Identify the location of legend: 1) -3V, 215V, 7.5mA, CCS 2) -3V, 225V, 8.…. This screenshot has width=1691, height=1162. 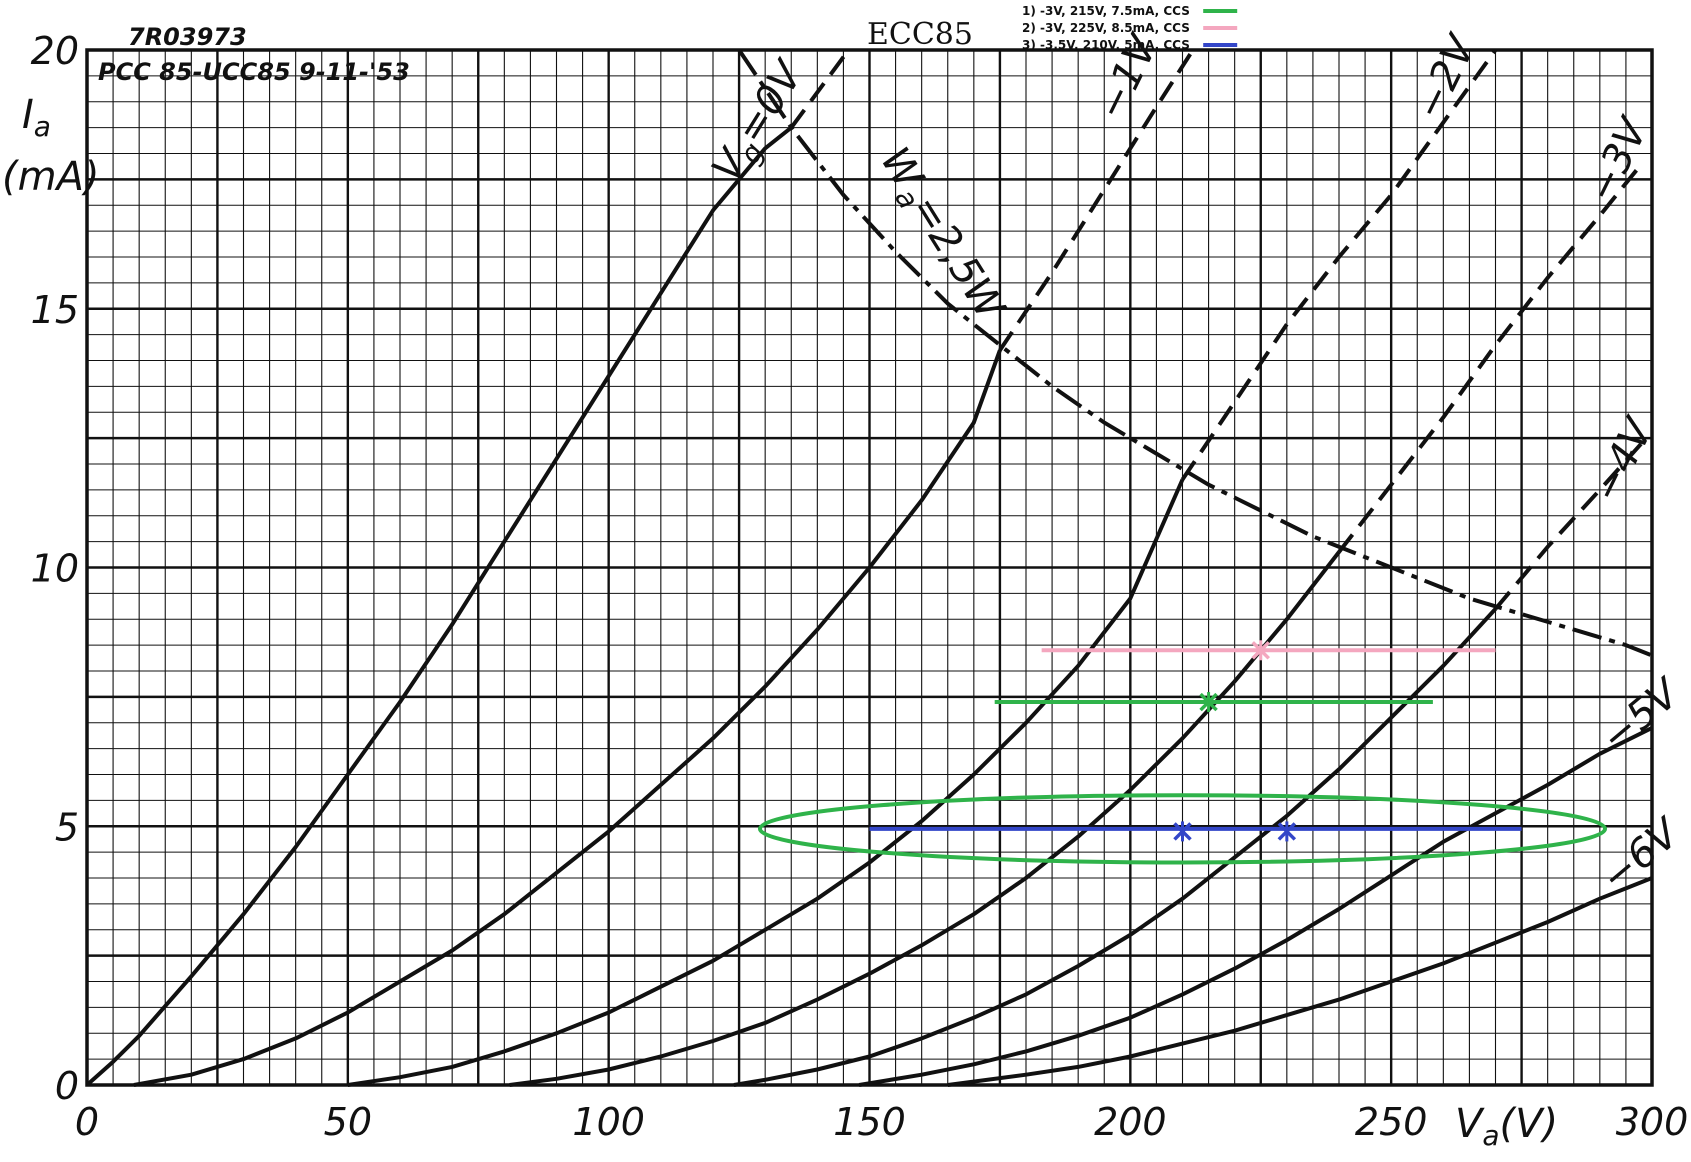
(1130, 28).